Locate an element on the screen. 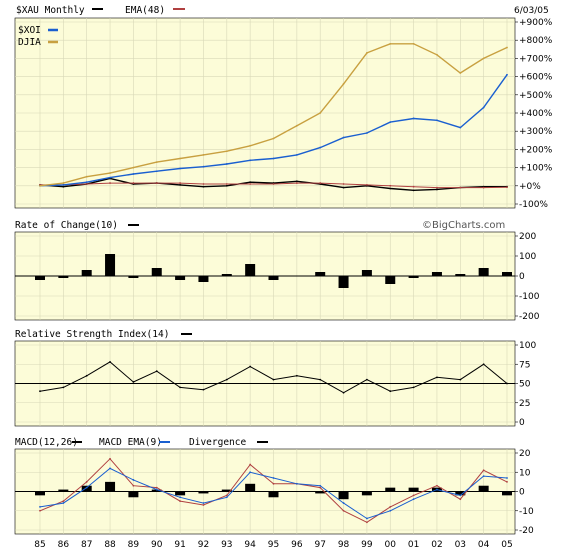  y-tick-label: +0% is located at coordinates (530, 187).